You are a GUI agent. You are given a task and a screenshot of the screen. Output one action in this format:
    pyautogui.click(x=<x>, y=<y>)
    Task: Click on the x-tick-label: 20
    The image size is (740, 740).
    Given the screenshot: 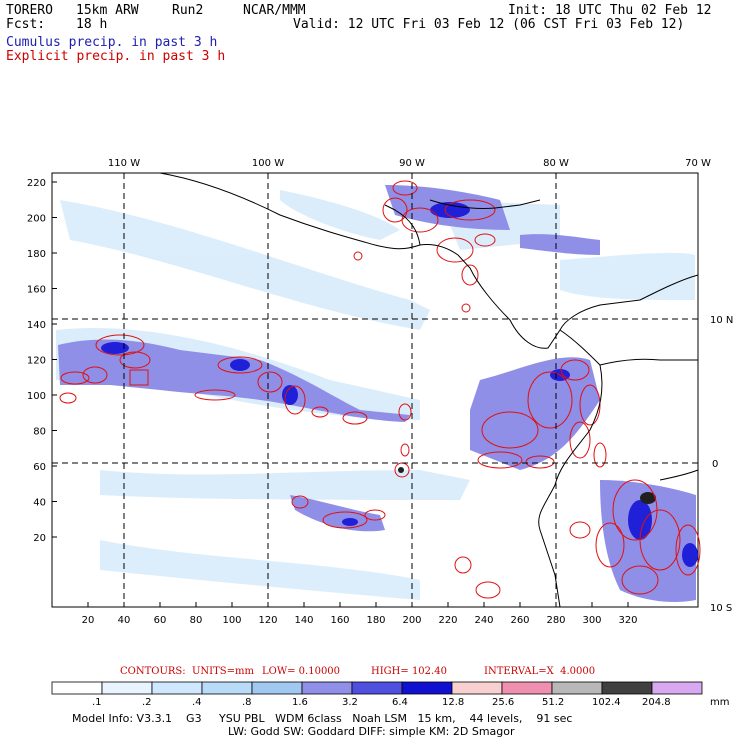 What is the action you would take?
    pyautogui.click(x=88, y=620)
    